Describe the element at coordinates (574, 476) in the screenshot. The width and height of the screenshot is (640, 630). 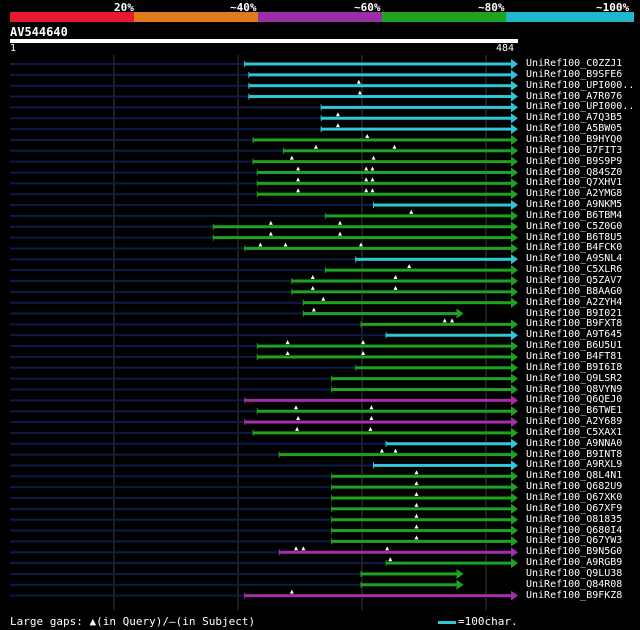
I see `hit-label: UniRef100_Q8L4N1` at that location.